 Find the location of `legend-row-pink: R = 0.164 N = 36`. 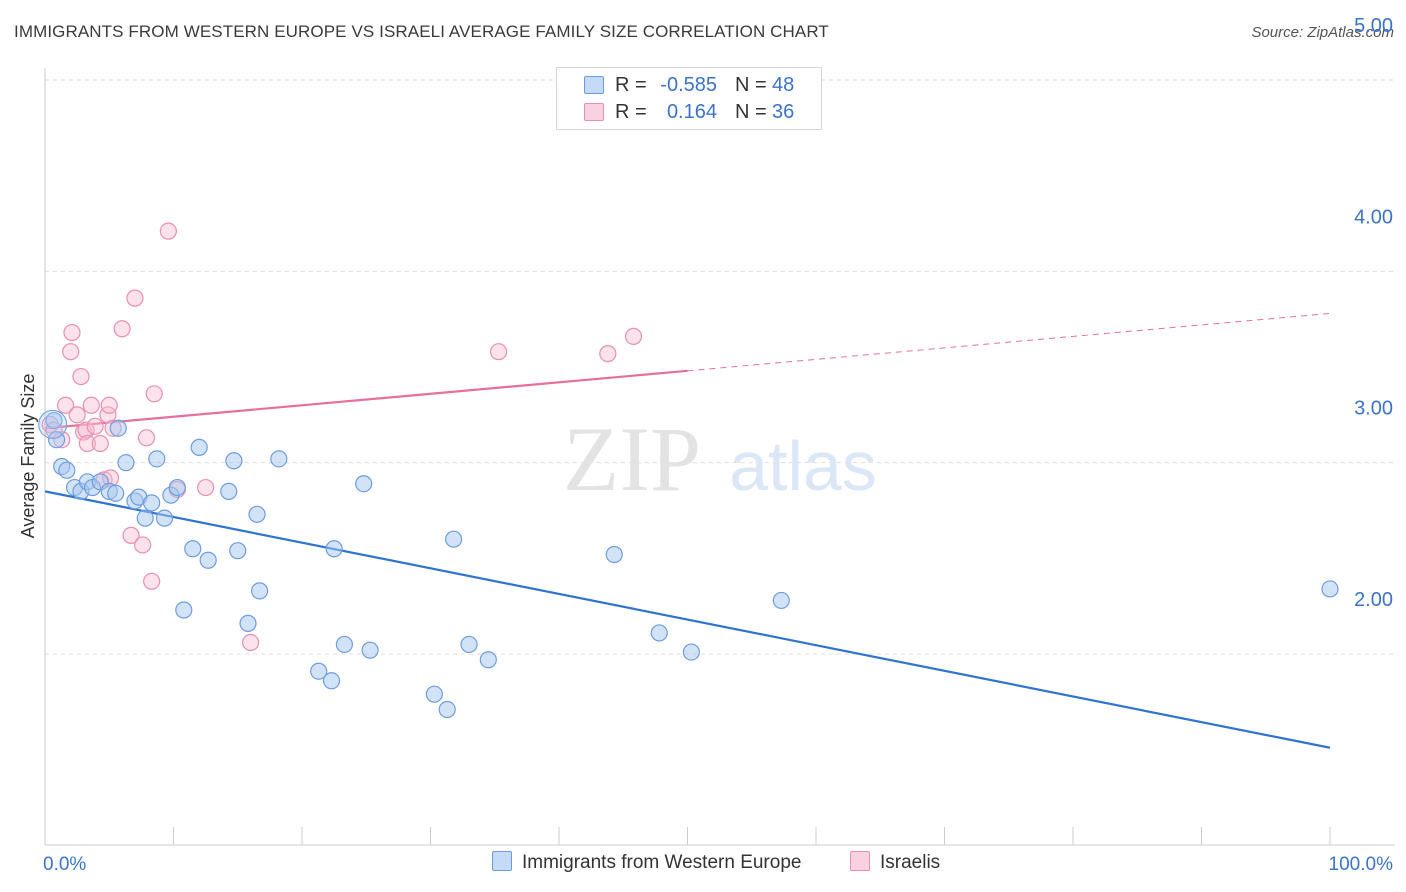

legend-row-pink: R = 0.164 N = 36 is located at coordinates (689, 113).